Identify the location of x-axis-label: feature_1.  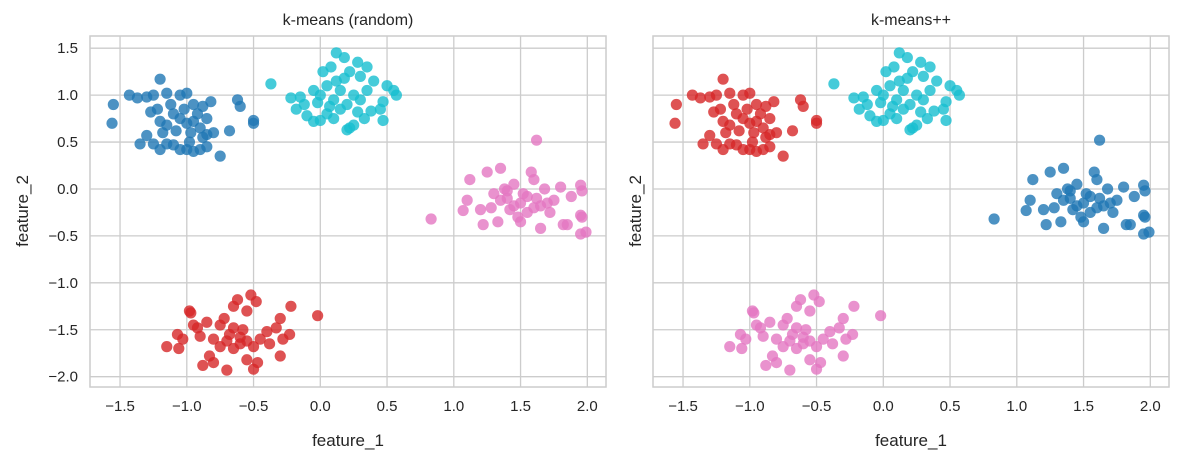
(911, 440).